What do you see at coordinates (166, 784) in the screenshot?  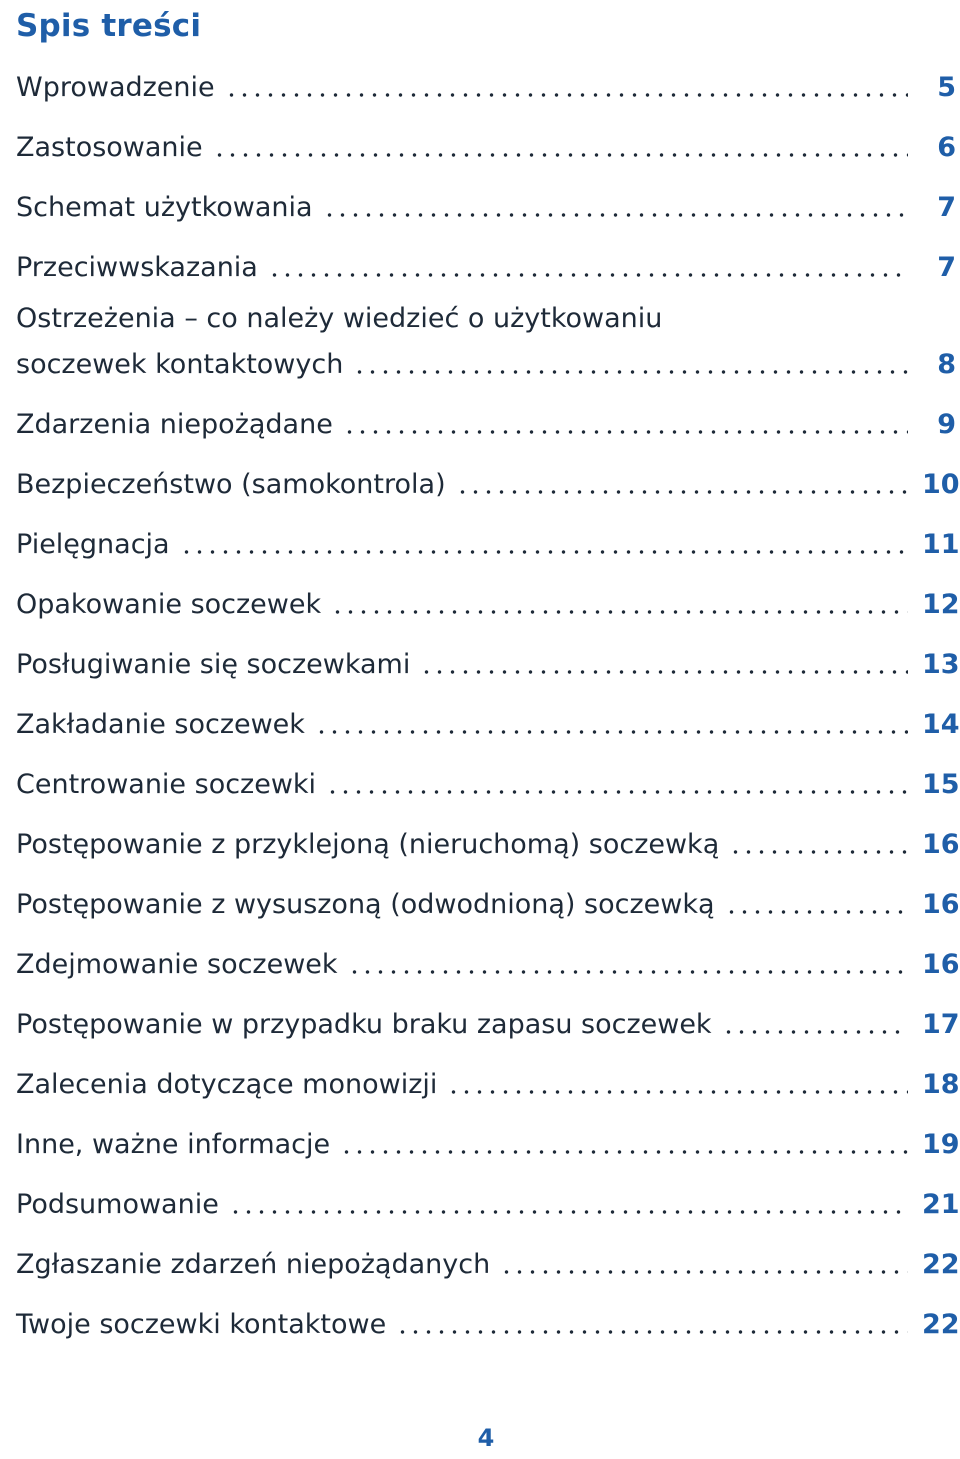 I see `toc-entry-label: Centrowanie soczewki` at bounding box center [166, 784].